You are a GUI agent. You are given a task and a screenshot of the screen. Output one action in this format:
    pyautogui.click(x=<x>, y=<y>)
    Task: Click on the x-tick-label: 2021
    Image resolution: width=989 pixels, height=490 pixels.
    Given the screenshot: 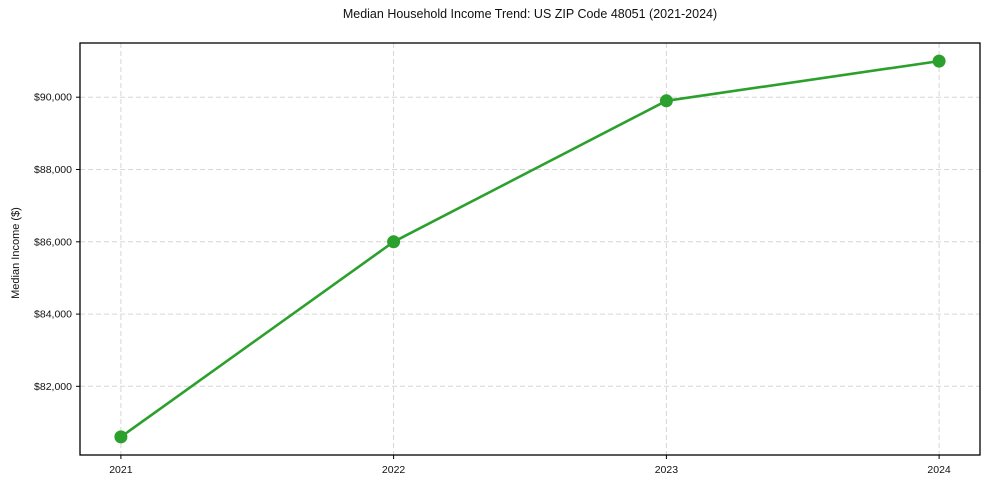 What is the action you would take?
    pyautogui.click(x=121, y=470)
    